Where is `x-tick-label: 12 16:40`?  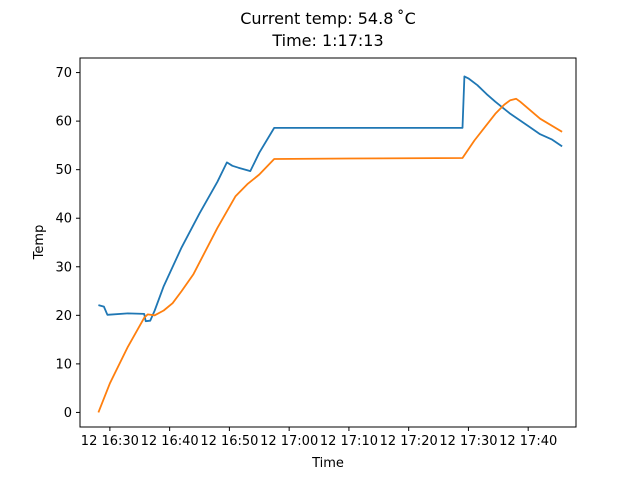 x-tick-label: 12 16:40 is located at coordinates (170, 441).